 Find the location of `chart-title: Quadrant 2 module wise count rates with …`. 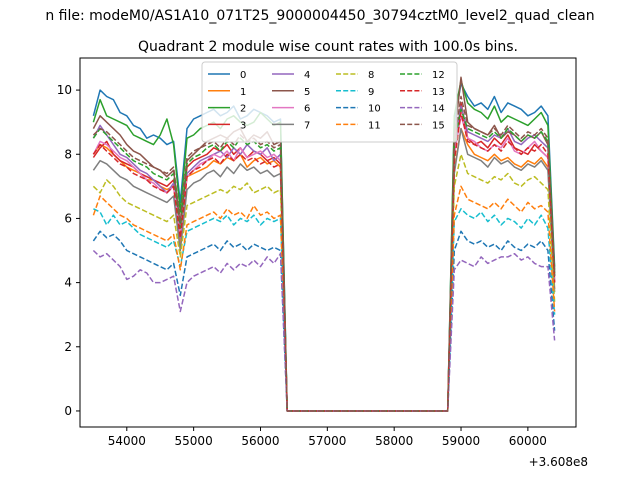

chart-title: Quadrant 2 module wise count rates with … is located at coordinates (328, 47).